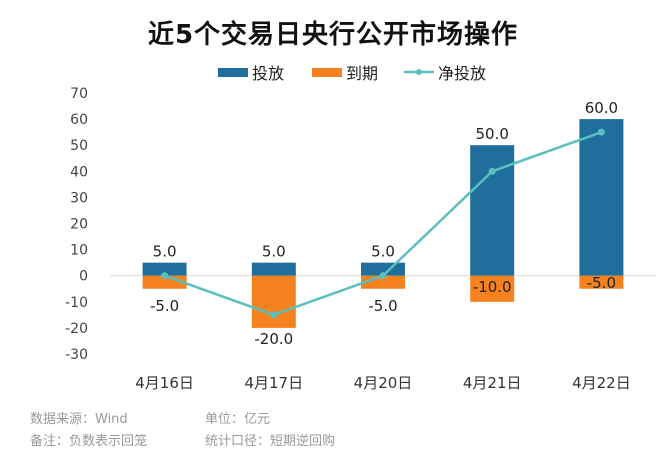  I want to click on y-tick-label: 50, so click(79, 146).